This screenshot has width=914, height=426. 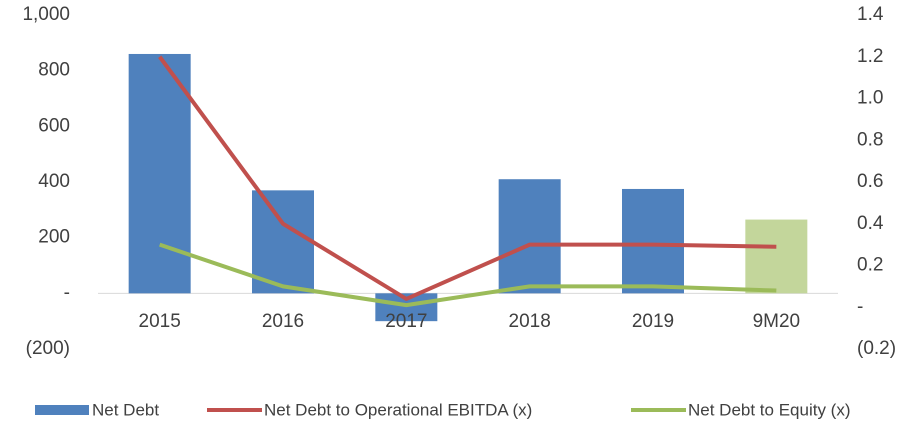 I want to click on x-tick-label: 9M20, so click(x=777, y=321).